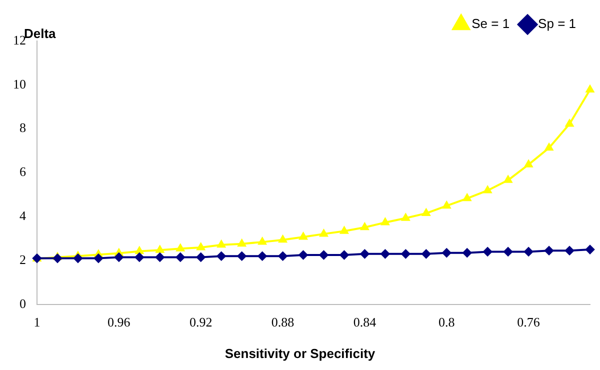  Describe the element at coordinates (446, 322) in the screenshot. I see `x-tick-label: 0.8` at that location.